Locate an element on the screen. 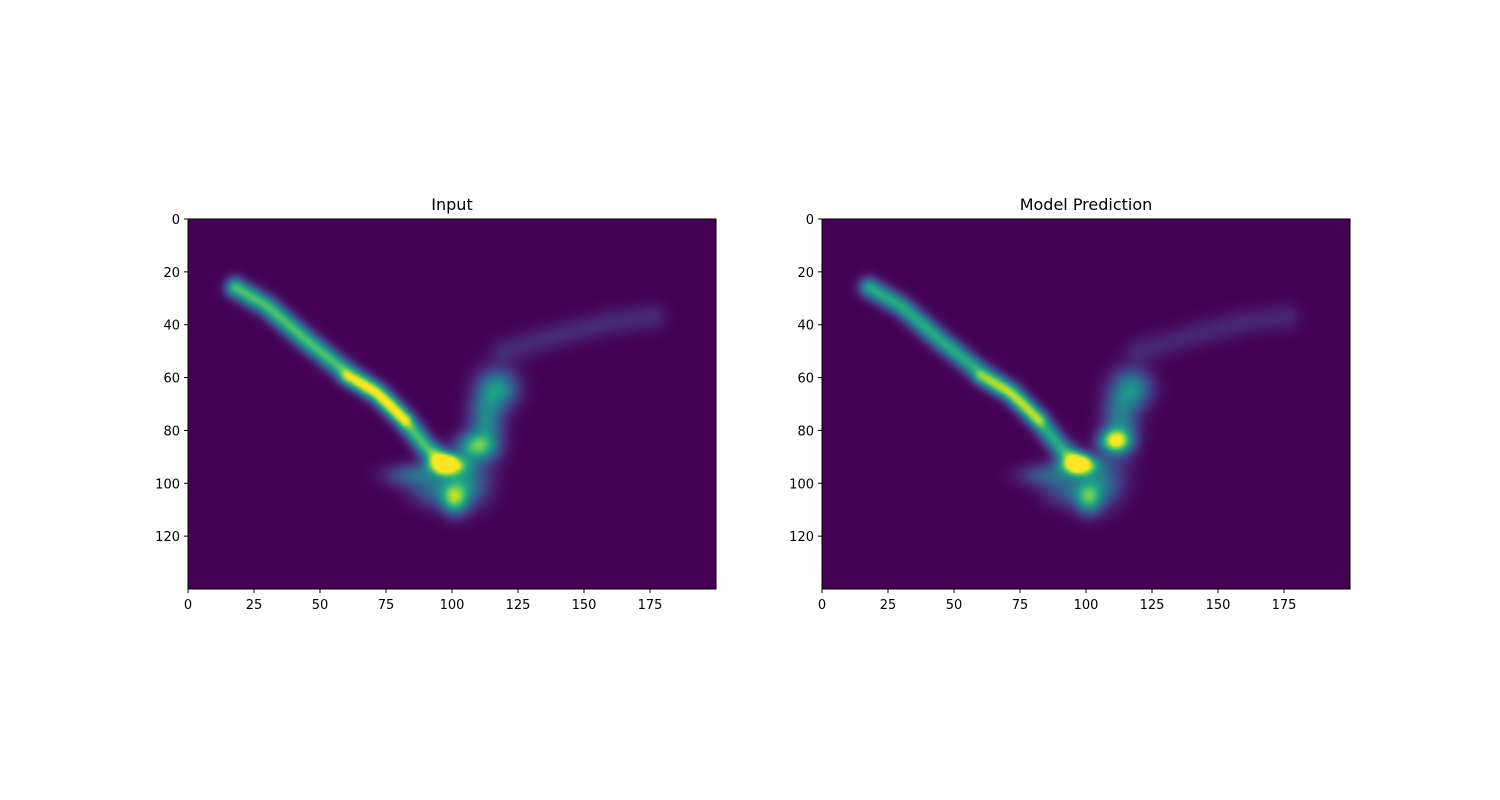 The width and height of the screenshot is (1500, 800). panel-title: Input is located at coordinates (451, 204).